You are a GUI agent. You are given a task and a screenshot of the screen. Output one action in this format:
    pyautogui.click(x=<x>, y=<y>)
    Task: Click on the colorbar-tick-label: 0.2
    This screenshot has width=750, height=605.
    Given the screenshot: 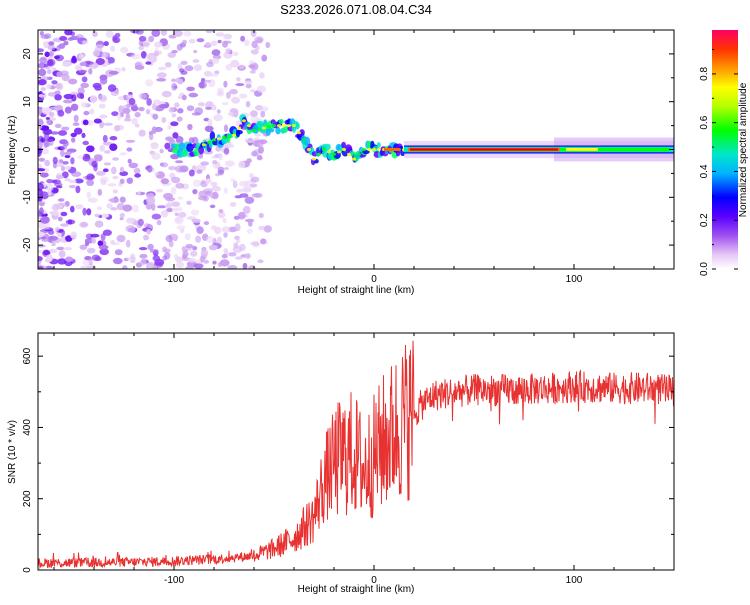 What is the action you would take?
    pyautogui.click(x=704, y=220)
    